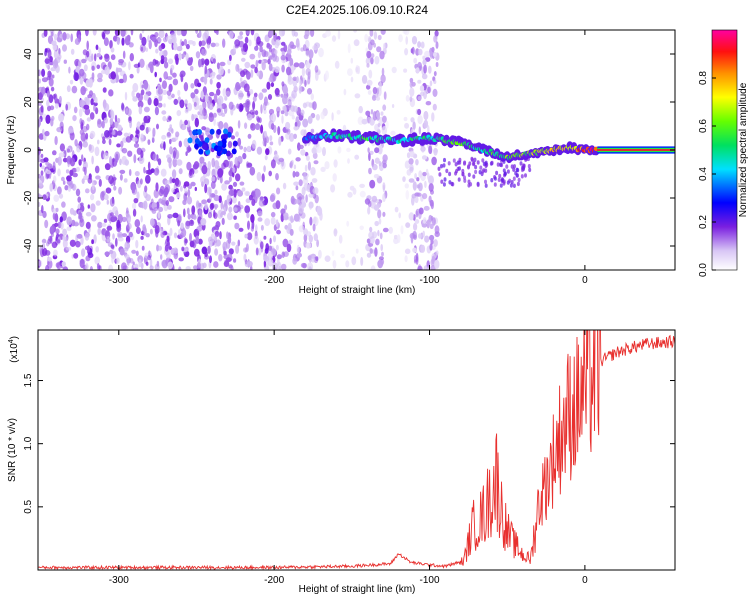 The height and width of the screenshot is (600, 750). What do you see at coordinates (585, 280) in the screenshot?
I see `x-tick-label: 0` at bounding box center [585, 280].